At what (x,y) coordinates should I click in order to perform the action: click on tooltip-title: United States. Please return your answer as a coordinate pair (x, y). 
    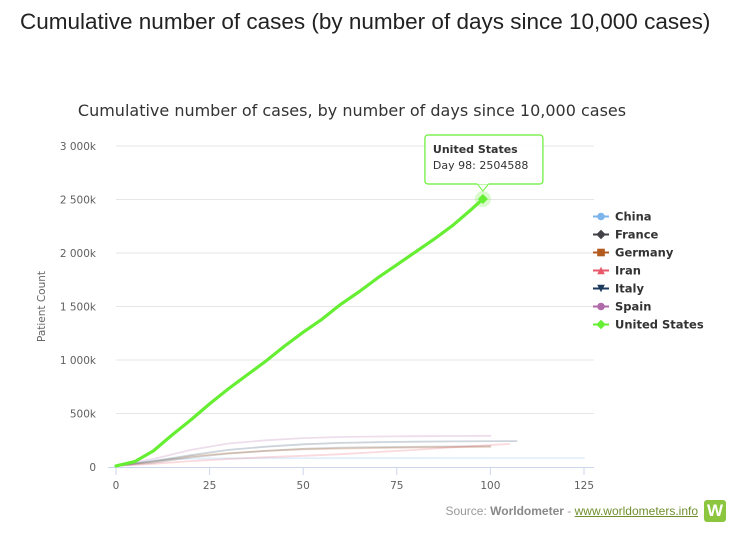
    Looking at the image, I should click on (475, 149).